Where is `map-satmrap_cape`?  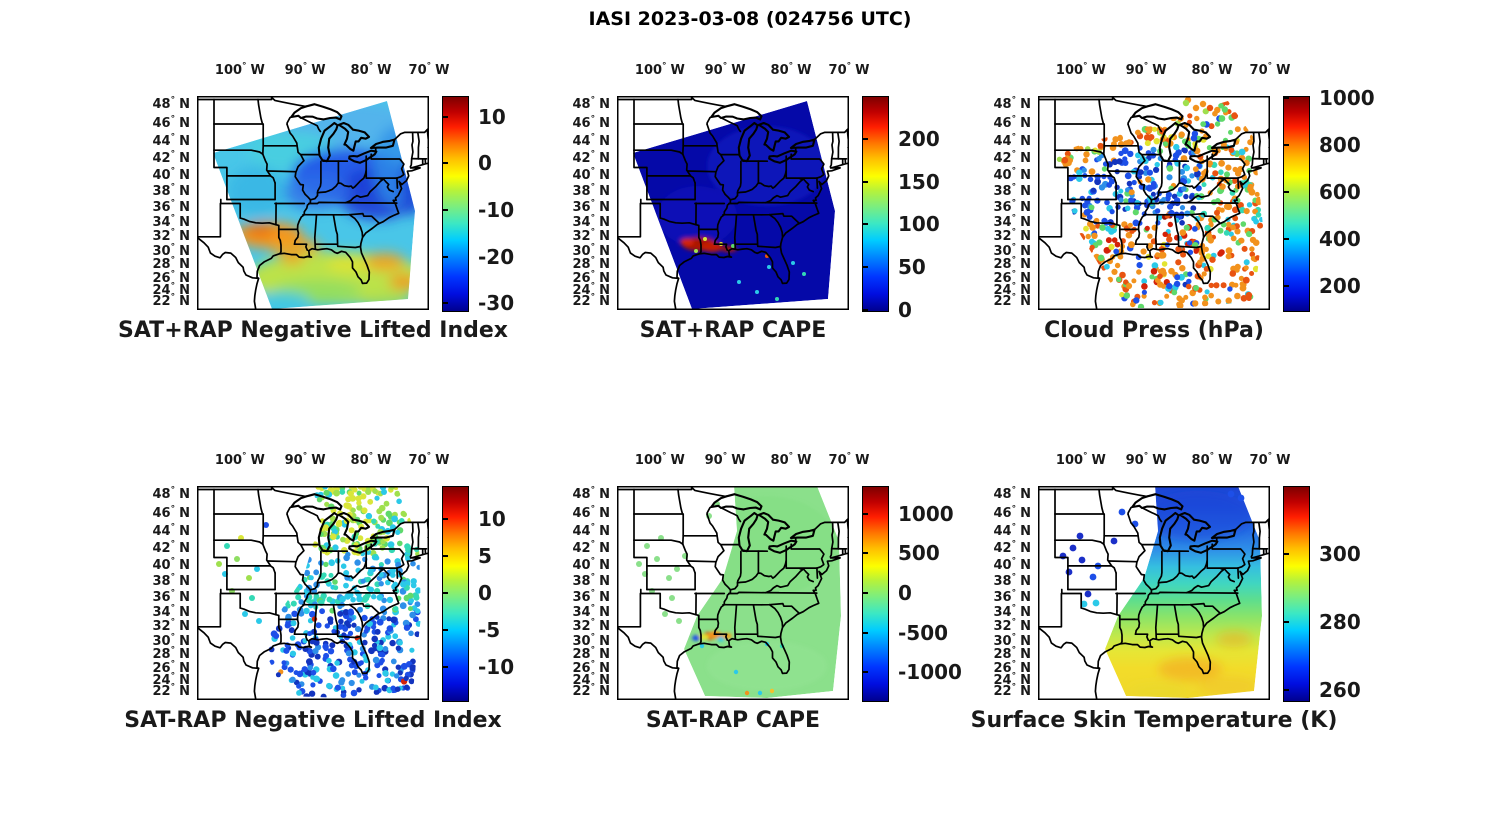 map-satmrap_cape is located at coordinates (733, 593).